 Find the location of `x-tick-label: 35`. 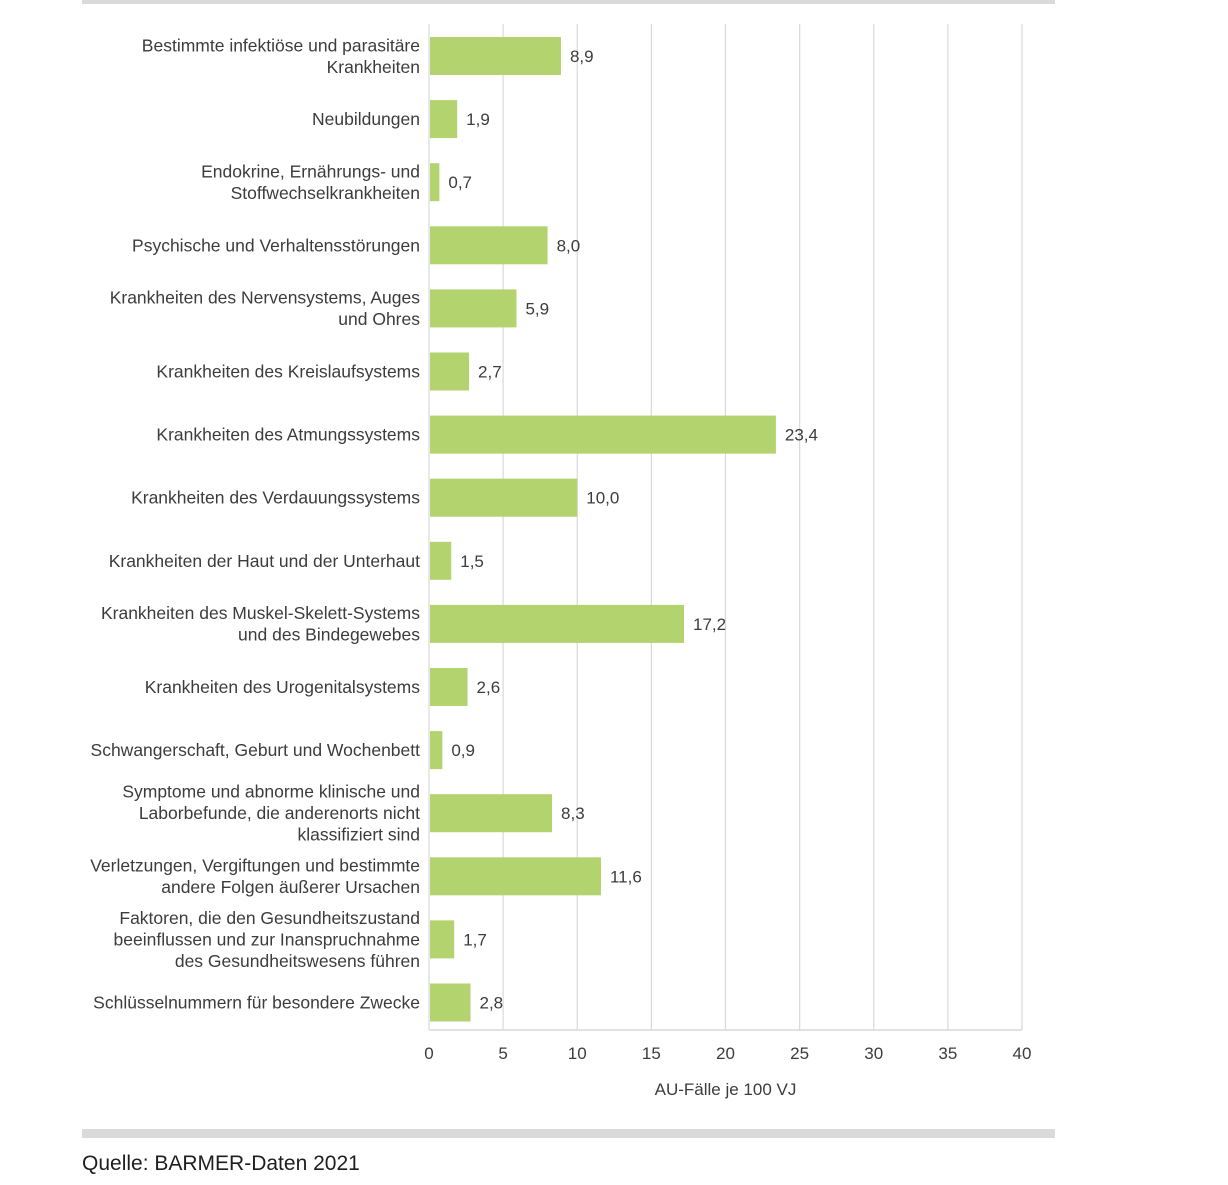

x-tick-label: 35 is located at coordinates (947, 1053).